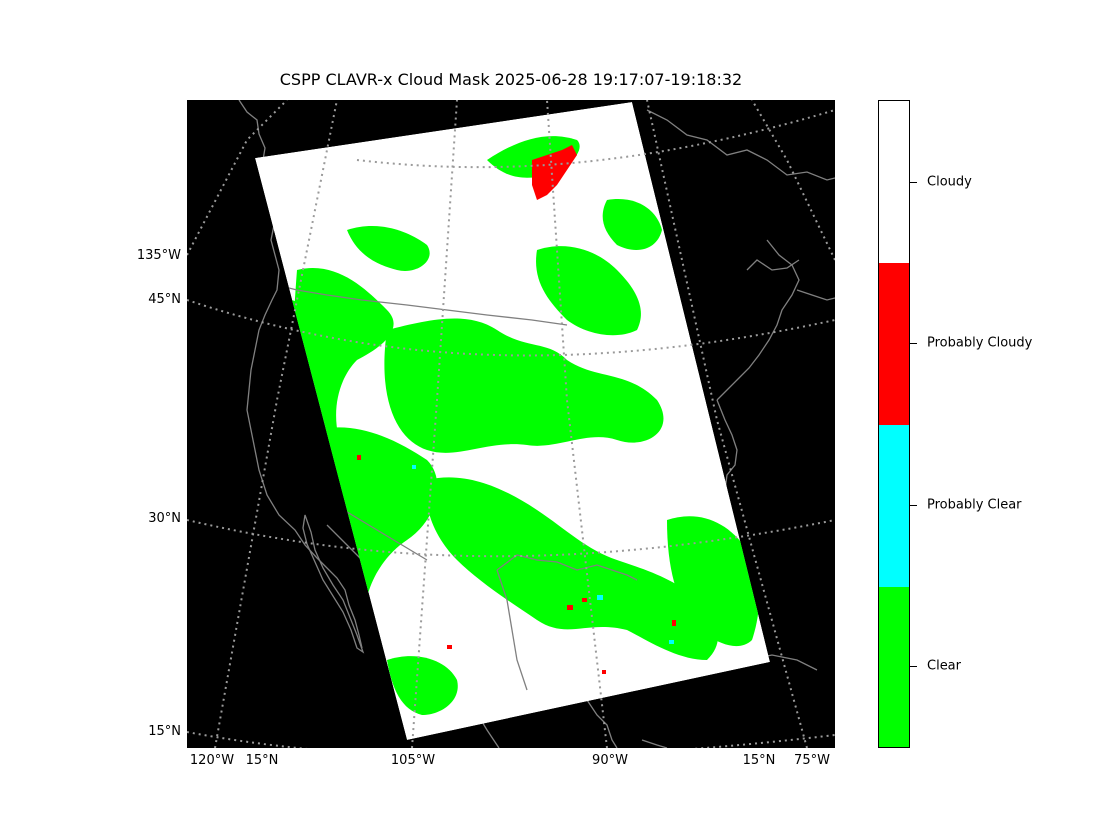 The width and height of the screenshot is (1120, 840). What do you see at coordinates (333, 584) in the screenshot?
I see `coastline-baja` at bounding box center [333, 584].